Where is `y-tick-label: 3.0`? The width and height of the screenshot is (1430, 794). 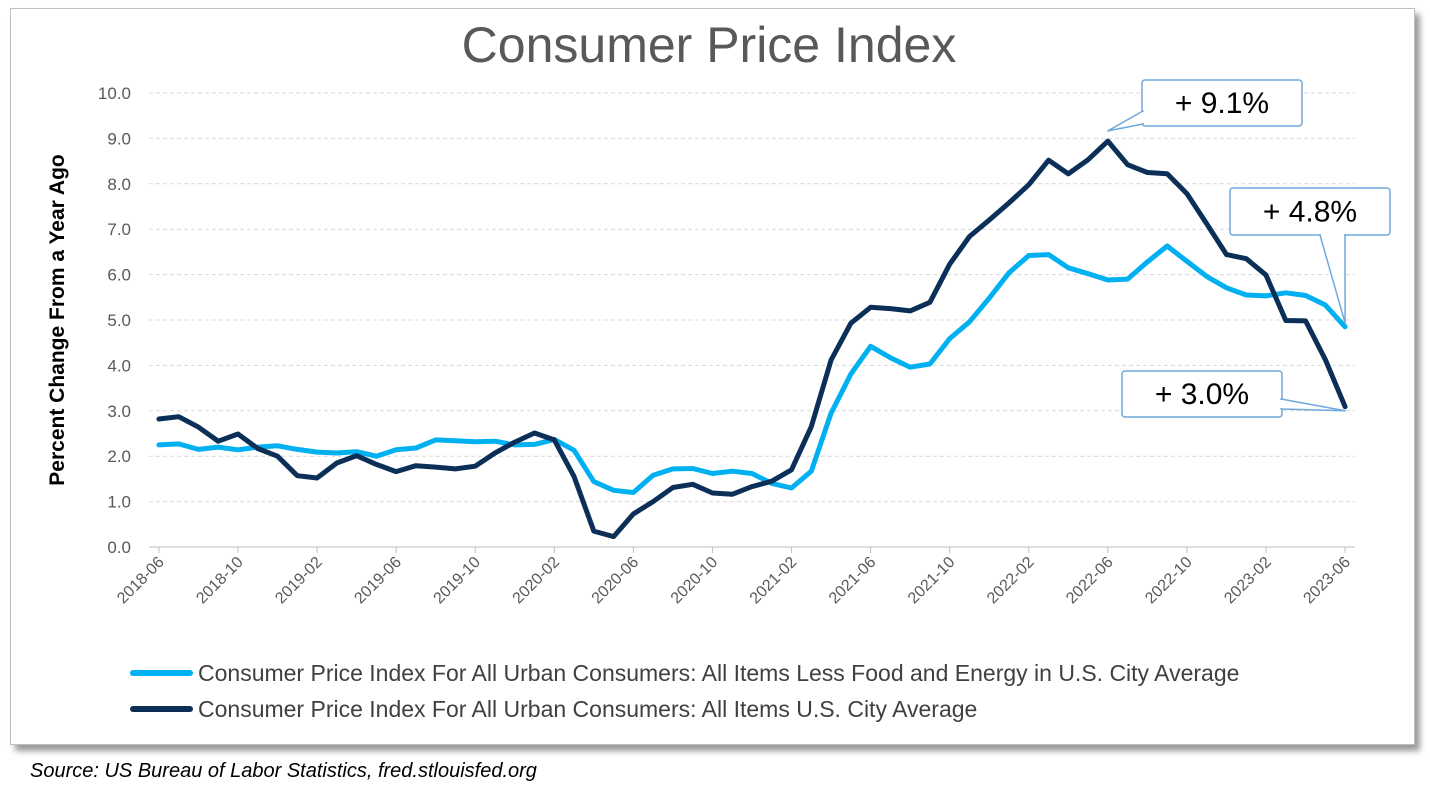 y-tick-label: 3.0 is located at coordinates (119, 411).